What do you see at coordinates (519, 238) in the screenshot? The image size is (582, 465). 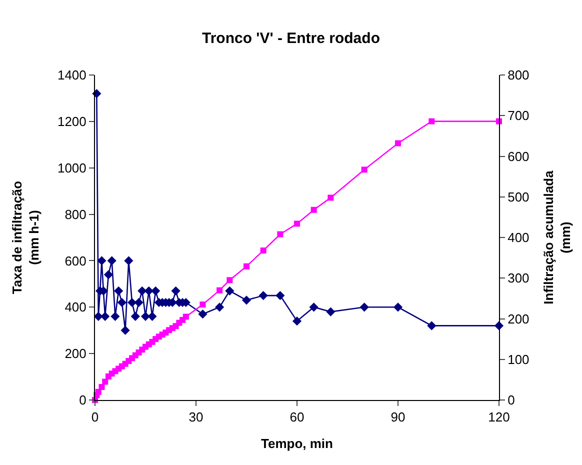 I see `y2-tick-label: 400` at bounding box center [519, 238].